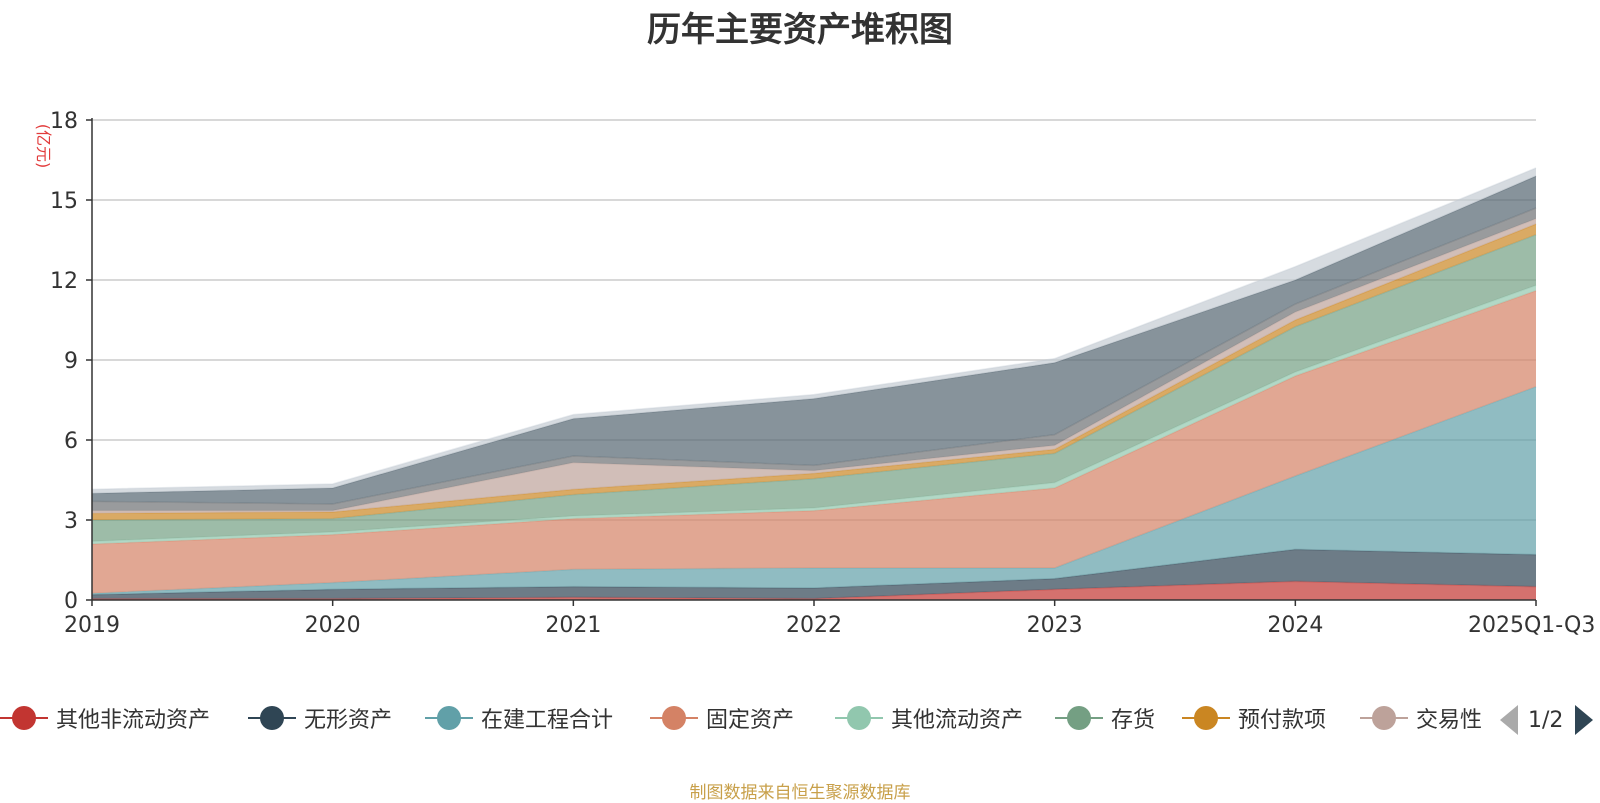 The width and height of the screenshot is (1600, 803). Describe the element at coordinates (1133, 720) in the screenshot. I see `legend-label: 存货` at that location.